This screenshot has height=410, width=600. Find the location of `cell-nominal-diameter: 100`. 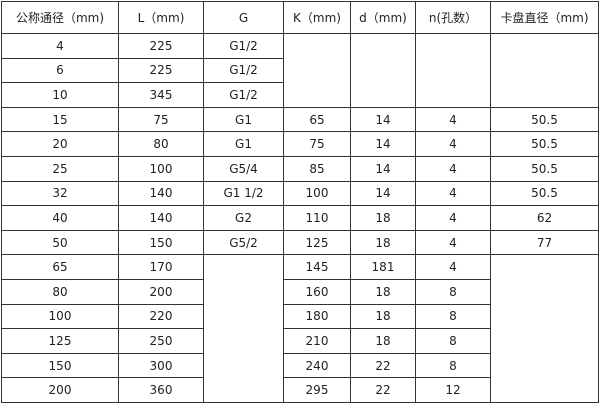

cell-nominal-diameter: 100 is located at coordinates (60, 316).